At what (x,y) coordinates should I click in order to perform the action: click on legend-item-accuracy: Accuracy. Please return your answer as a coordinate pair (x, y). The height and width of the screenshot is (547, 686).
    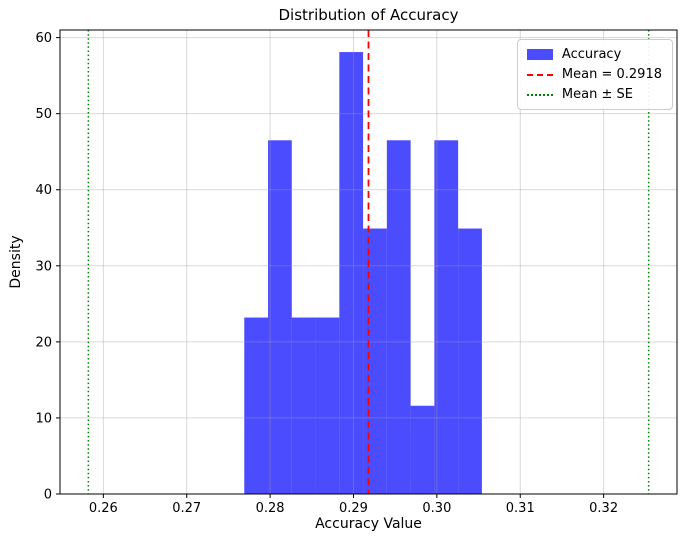
    Looking at the image, I should click on (594, 54).